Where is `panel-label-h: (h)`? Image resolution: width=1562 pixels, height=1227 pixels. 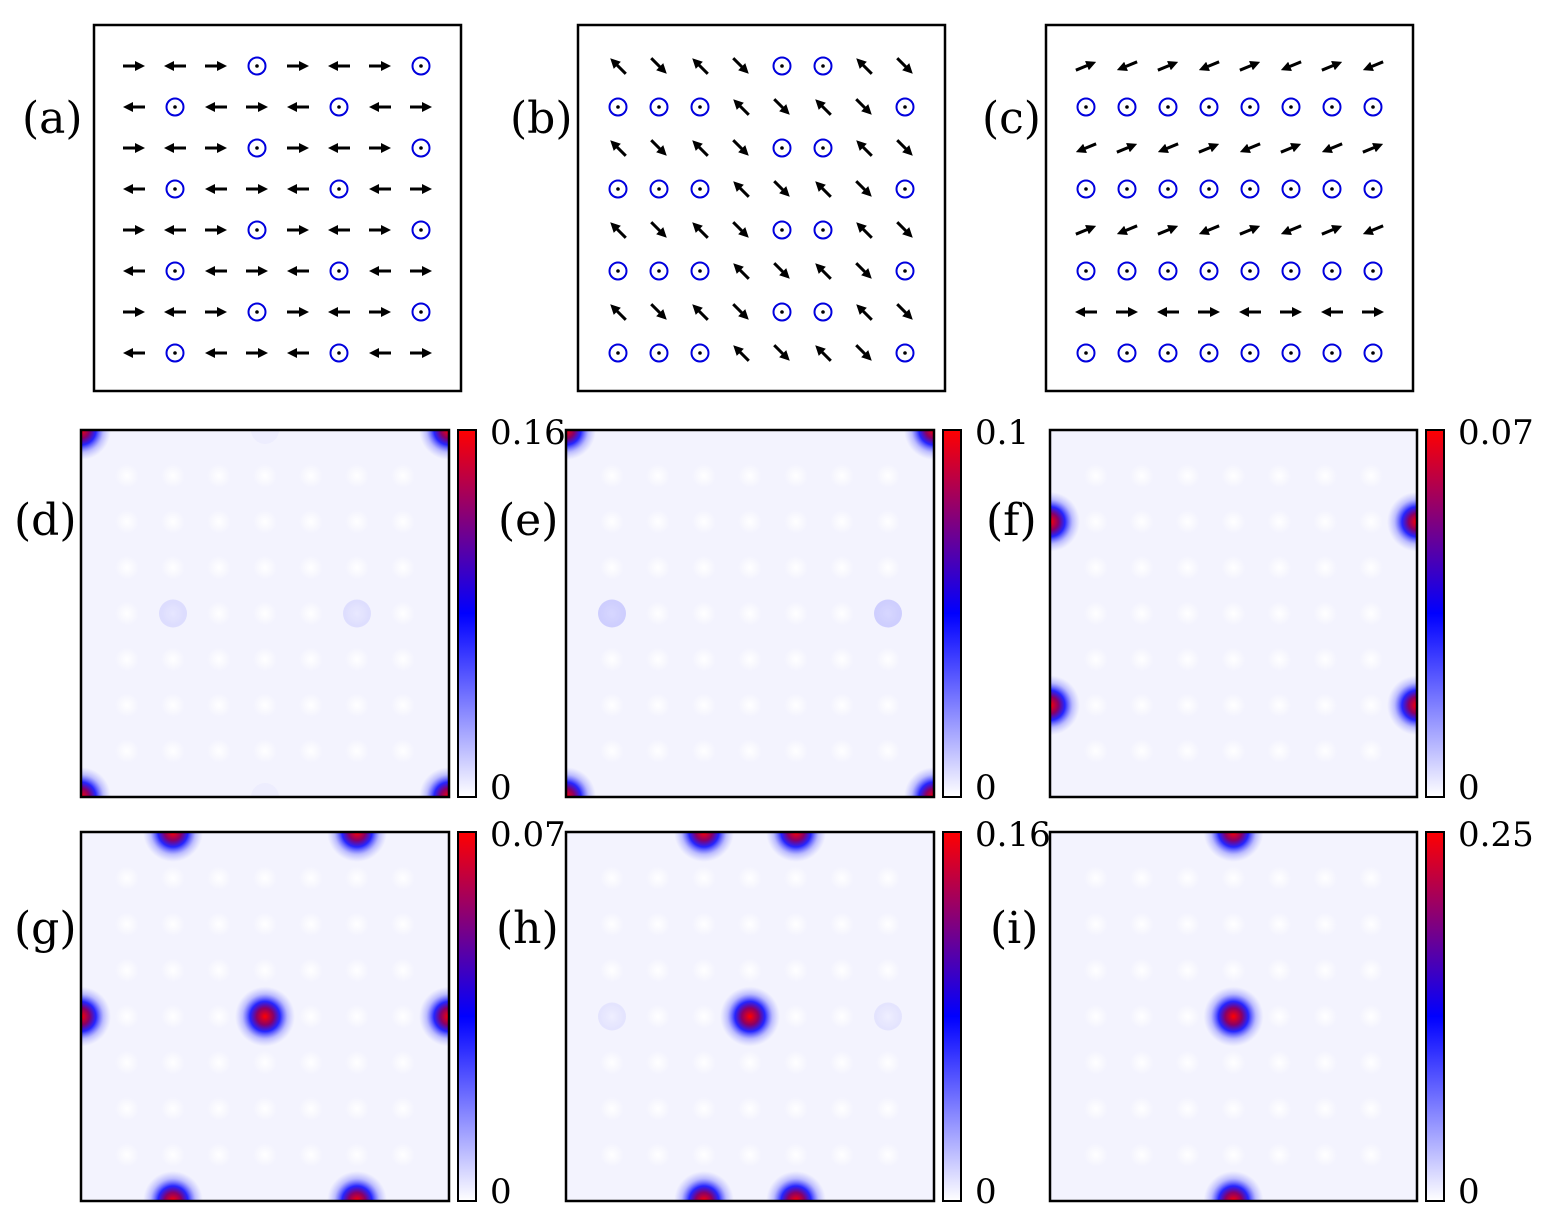
panel-label-h: (h) is located at coordinates (527, 928).